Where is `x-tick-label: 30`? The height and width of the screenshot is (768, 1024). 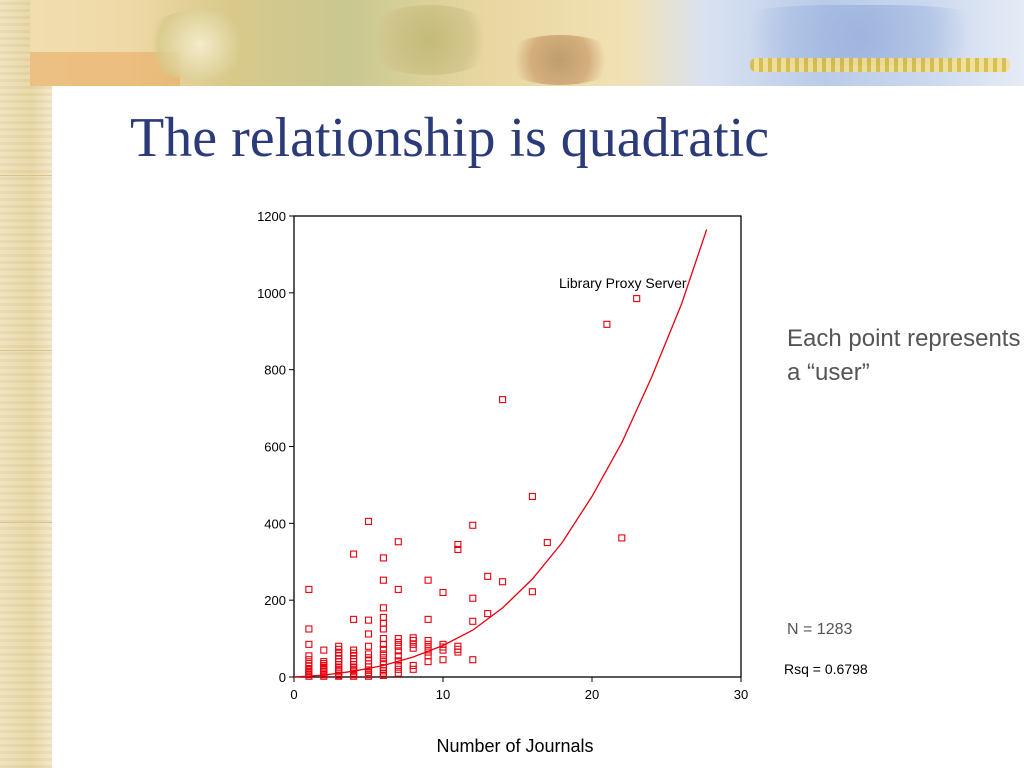
x-tick-label: 30 is located at coordinates (741, 694).